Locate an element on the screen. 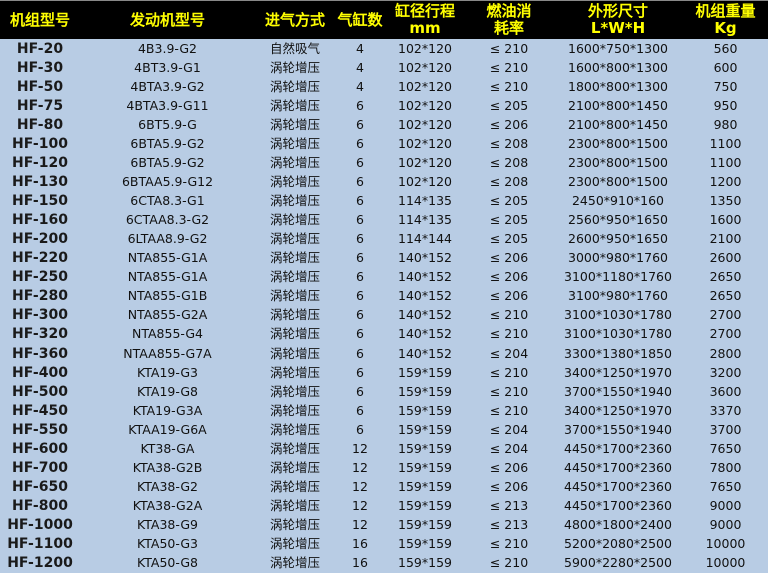 This screenshot has width=768, height=573. cell-dimensions: 3100*1180*1760 is located at coordinates (618, 277).